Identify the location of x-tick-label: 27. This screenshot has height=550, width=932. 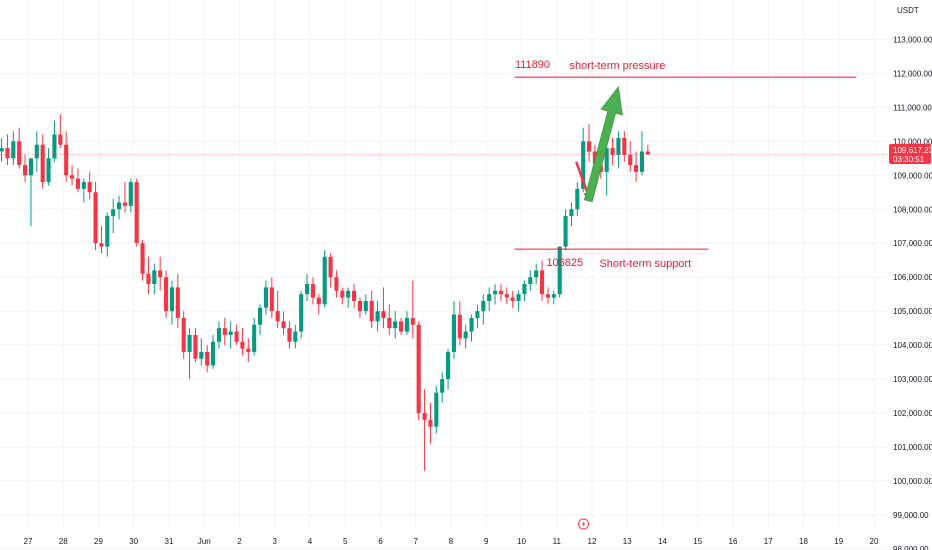
(28, 541).